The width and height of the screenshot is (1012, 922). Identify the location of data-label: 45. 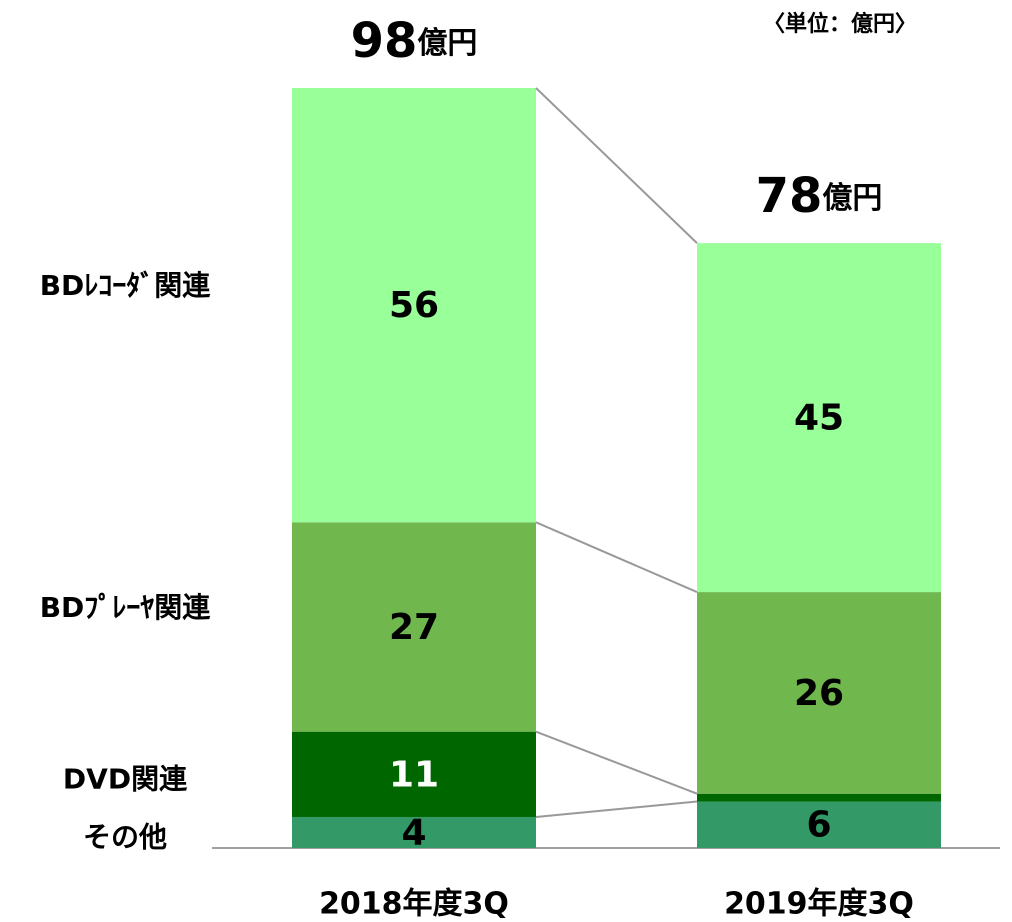
(819, 418).